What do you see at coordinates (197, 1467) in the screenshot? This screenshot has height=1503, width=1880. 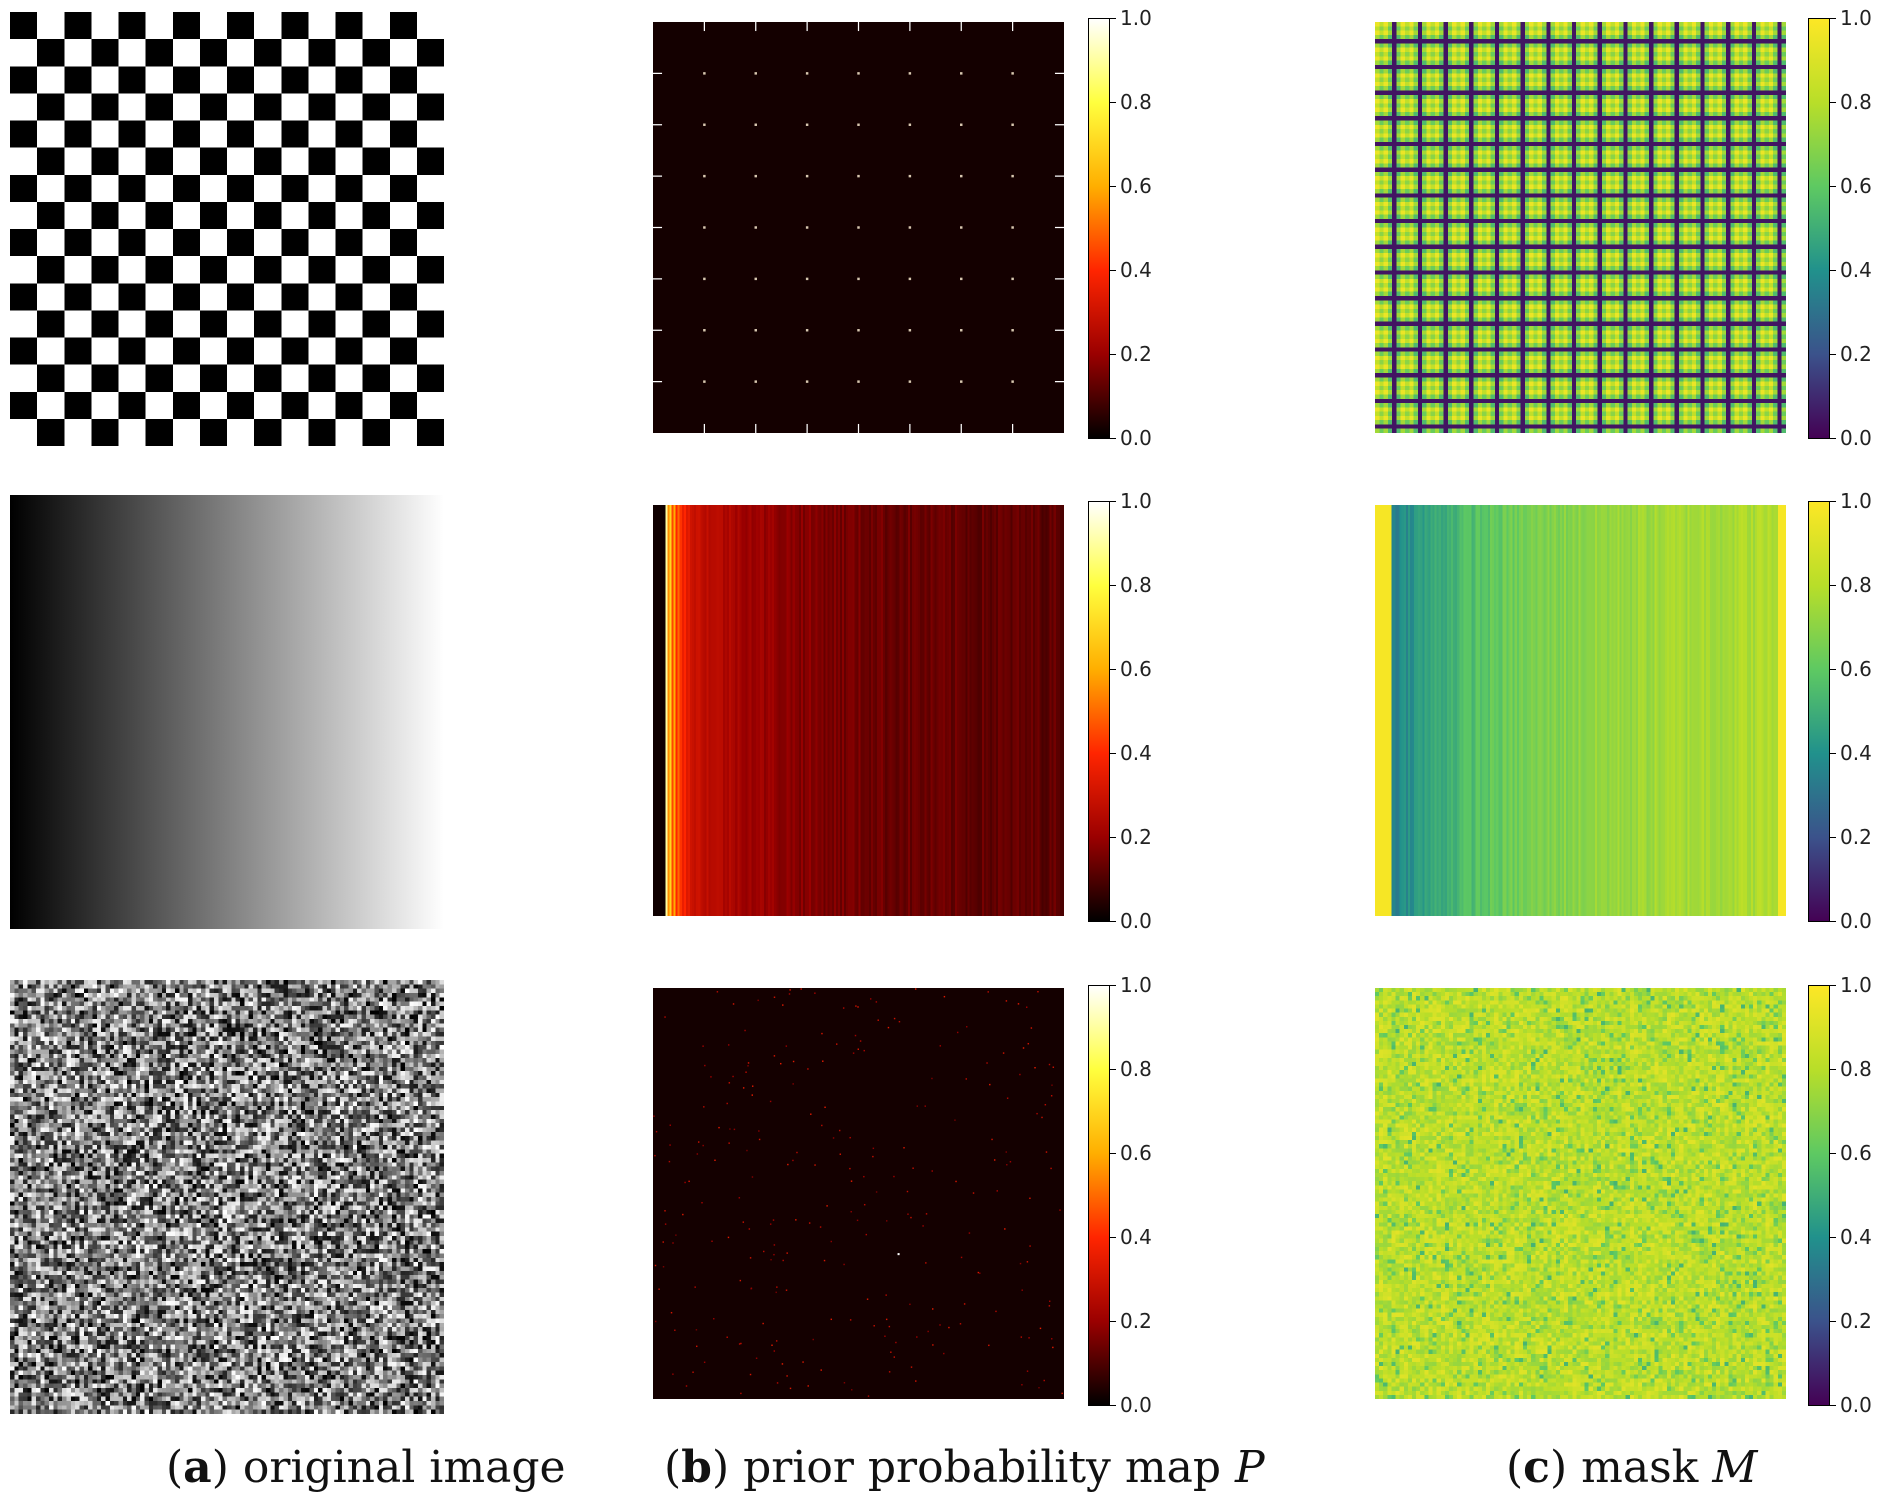 I see `caption-a-letter: a` at bounding box center [197, 1467].